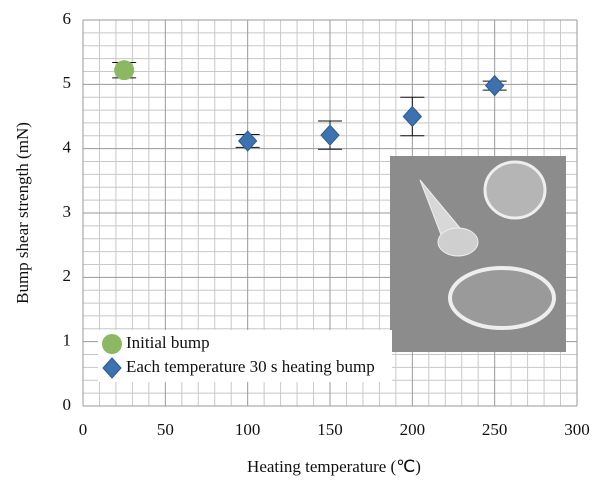 The height and width of the screenshot is (490, 603). I want to click on photo-pad, so click(502, 298).